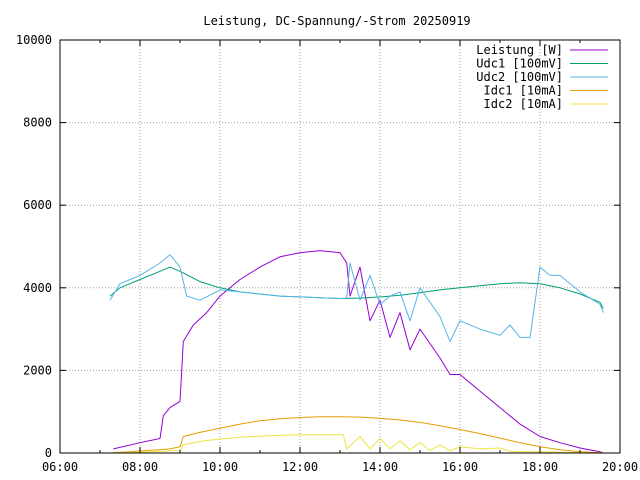 The image size is (640, 480). Describe the element at coordinates (523, 104) in the screenshot. I see `legend-label: Idc2 [10mA]` at that location.